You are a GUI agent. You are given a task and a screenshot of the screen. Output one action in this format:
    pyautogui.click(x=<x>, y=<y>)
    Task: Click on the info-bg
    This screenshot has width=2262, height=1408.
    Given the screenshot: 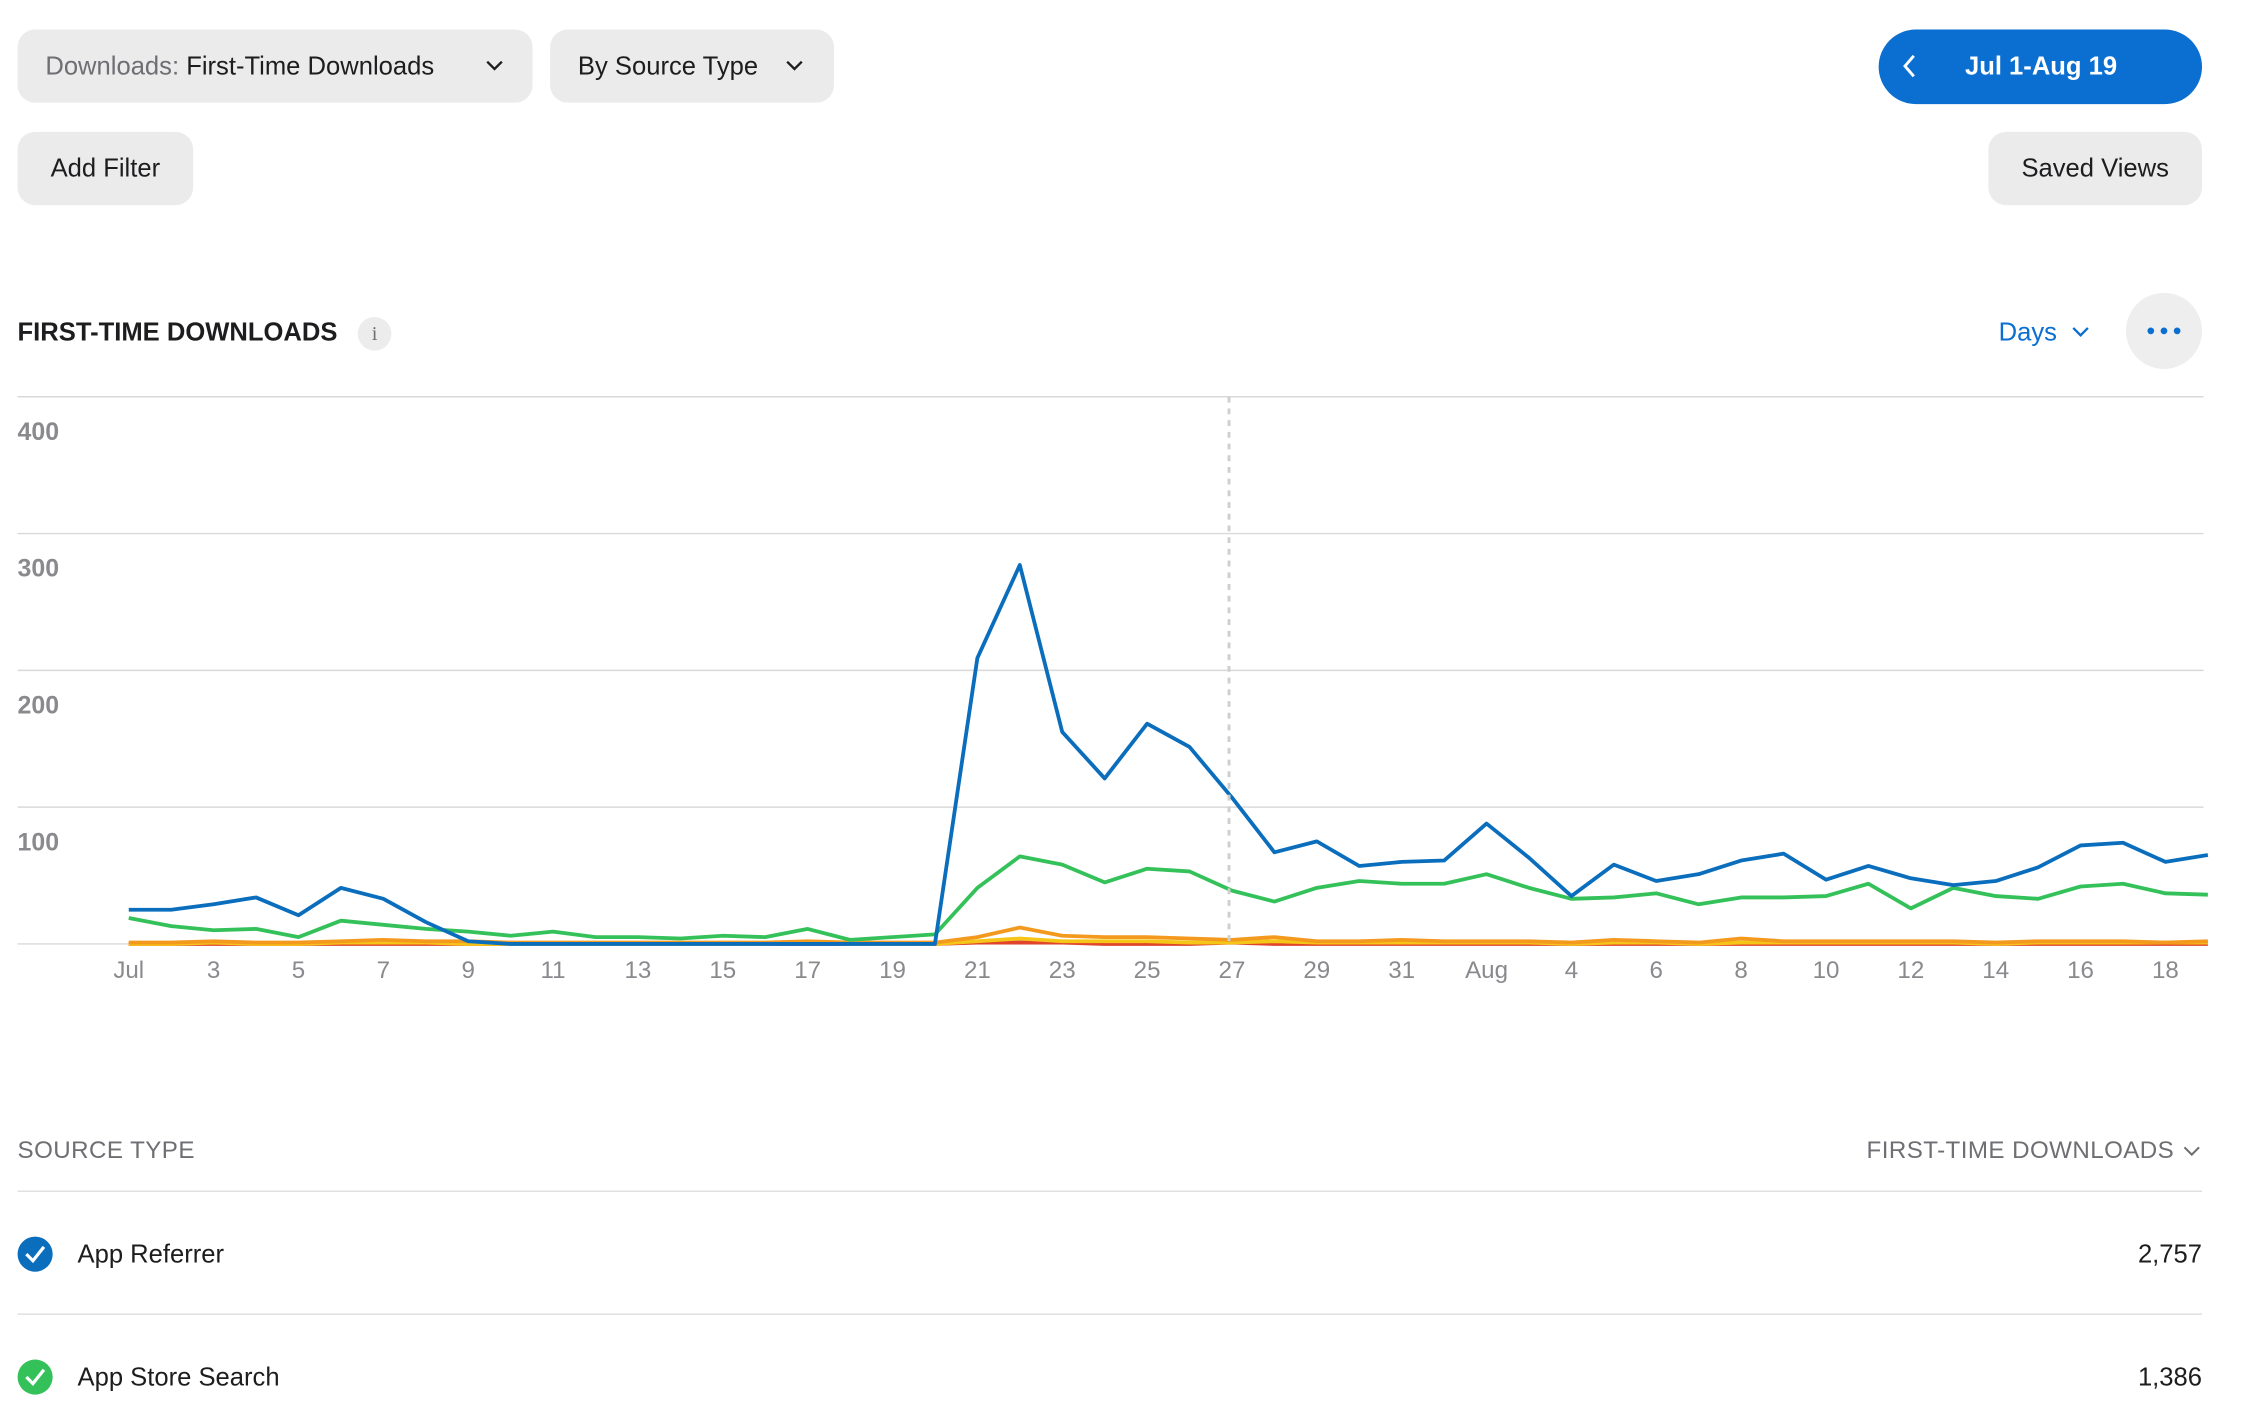 What is the action you would take?
    pyautogui.click(x=374, y=334)
    